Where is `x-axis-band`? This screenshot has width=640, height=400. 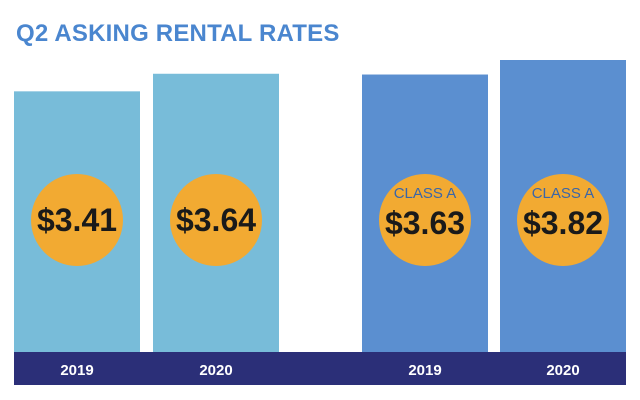 x-axis-band is located at coordinates (320, 368).